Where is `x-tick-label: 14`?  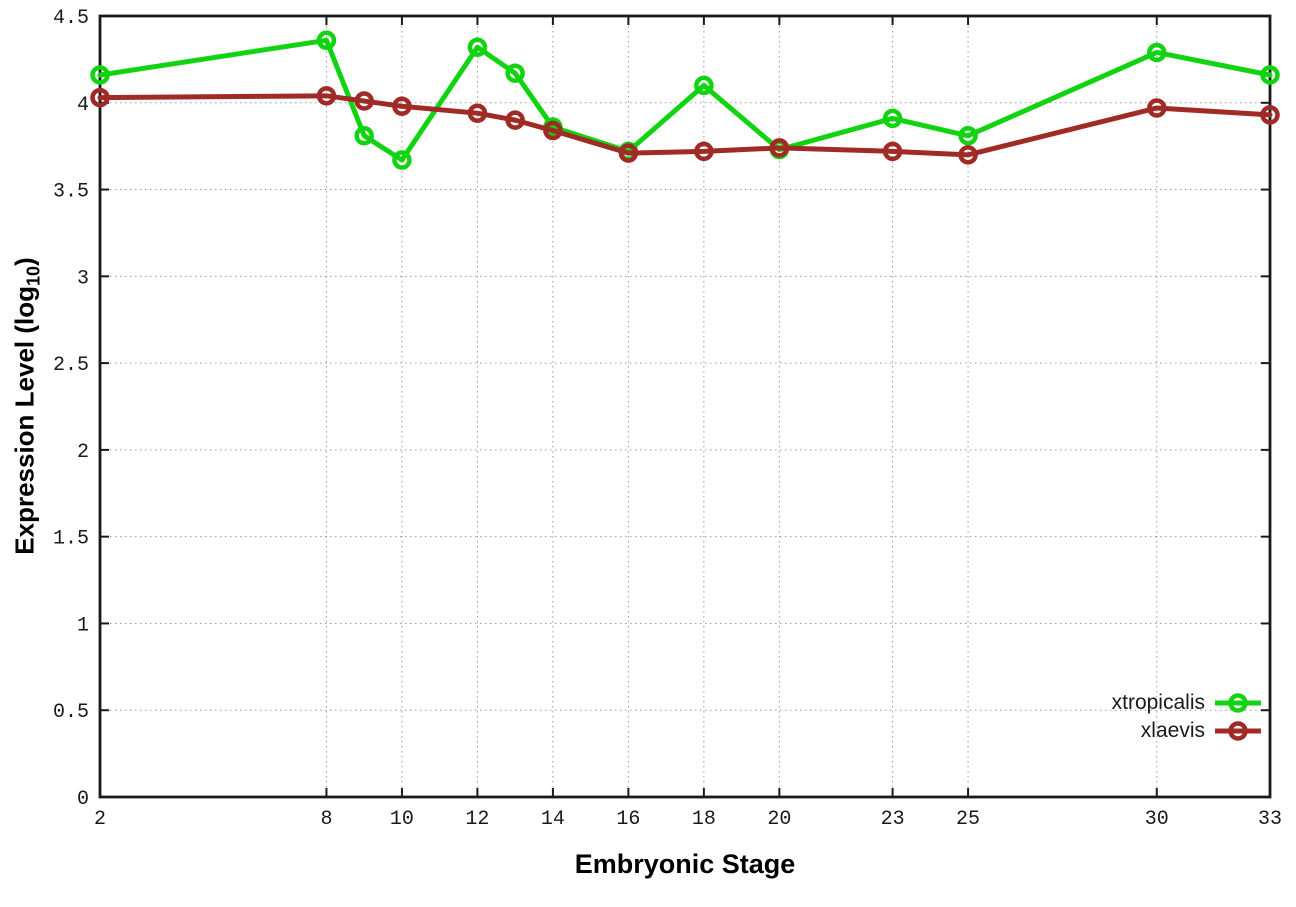 x-tick-label: 14 is located at coordinates (553, 819).